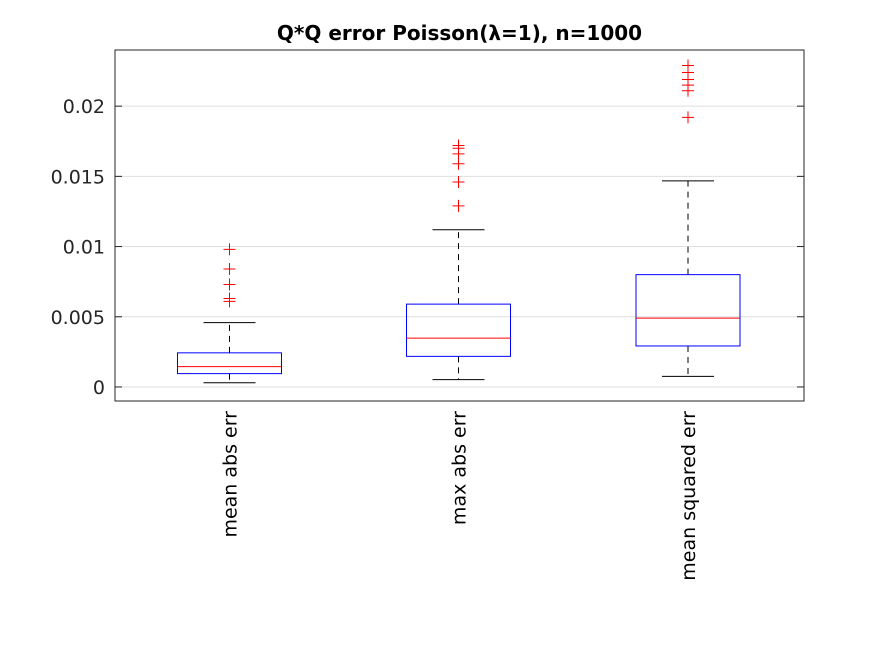 The width and height of the screenshot is (887, 664). Describe the element at coordinates (459, 33) in the screenshot. I see `chart-title: Q*Q error Poisson(λ=1), n=1000` at that location.